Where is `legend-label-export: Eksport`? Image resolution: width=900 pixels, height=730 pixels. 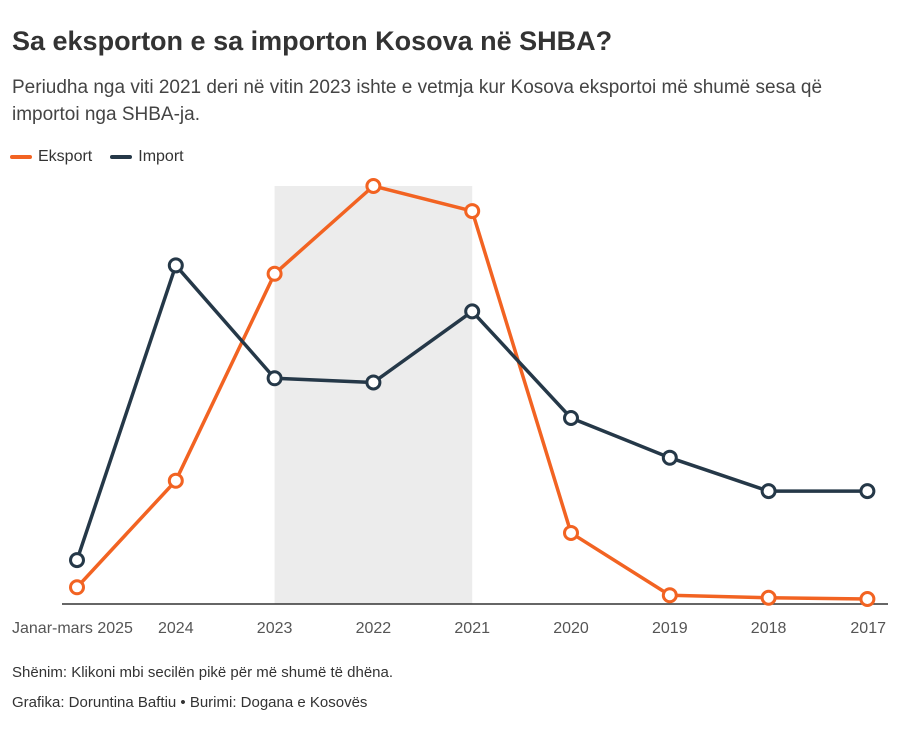 legend-label-export: Eksport is located at coordinates (65, 156).